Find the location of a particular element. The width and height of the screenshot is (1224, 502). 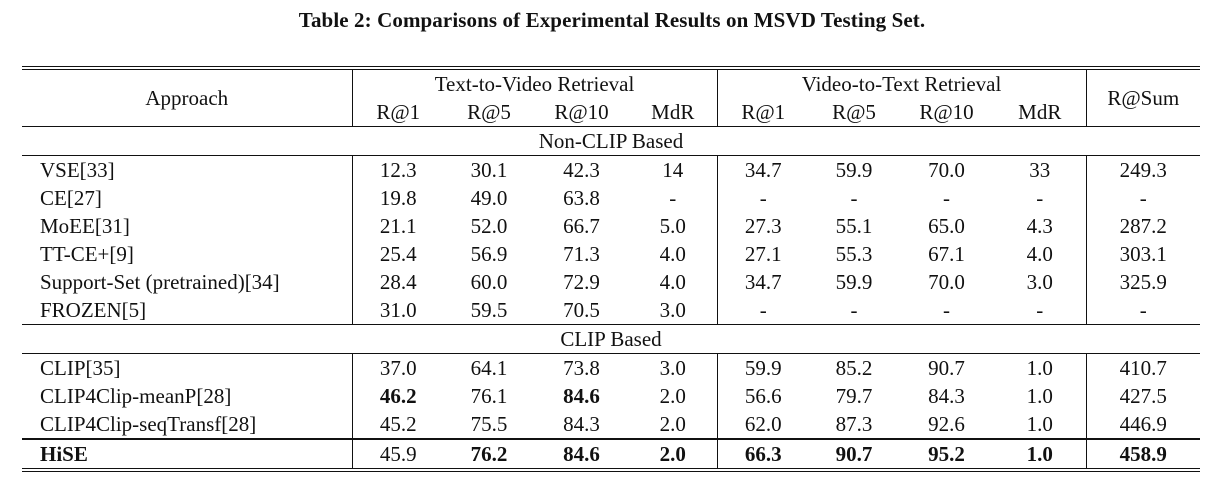

metric-cell: 458.9 is located at coordinates (1143, 455).